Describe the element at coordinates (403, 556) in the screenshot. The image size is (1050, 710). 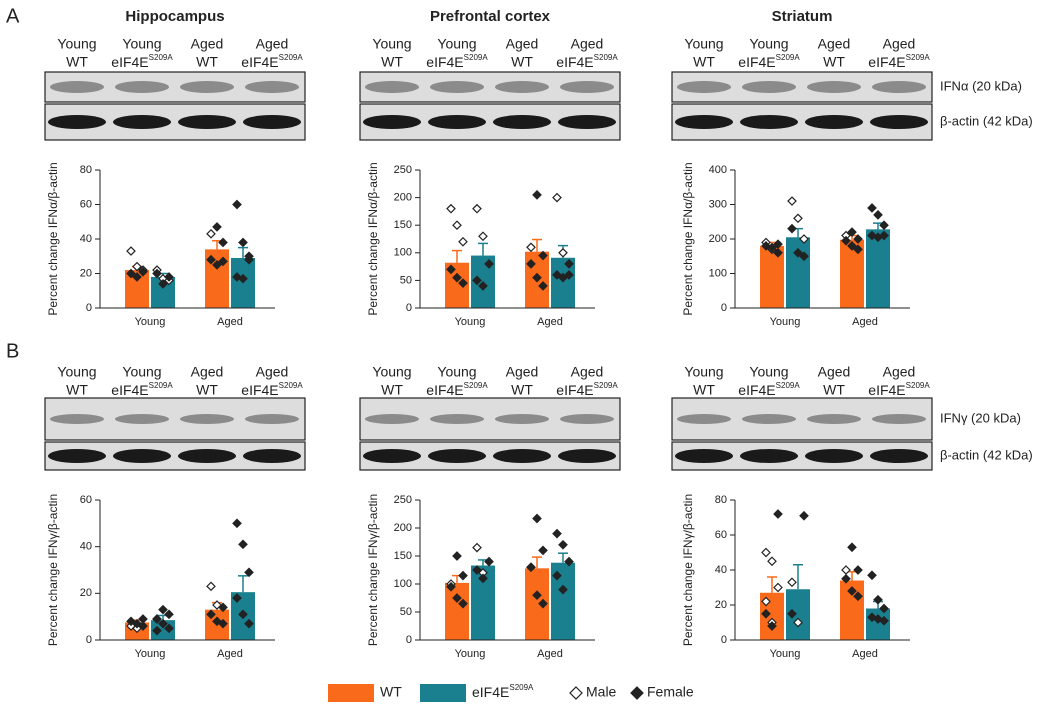
I see `y-tick-label: 150` at that location.